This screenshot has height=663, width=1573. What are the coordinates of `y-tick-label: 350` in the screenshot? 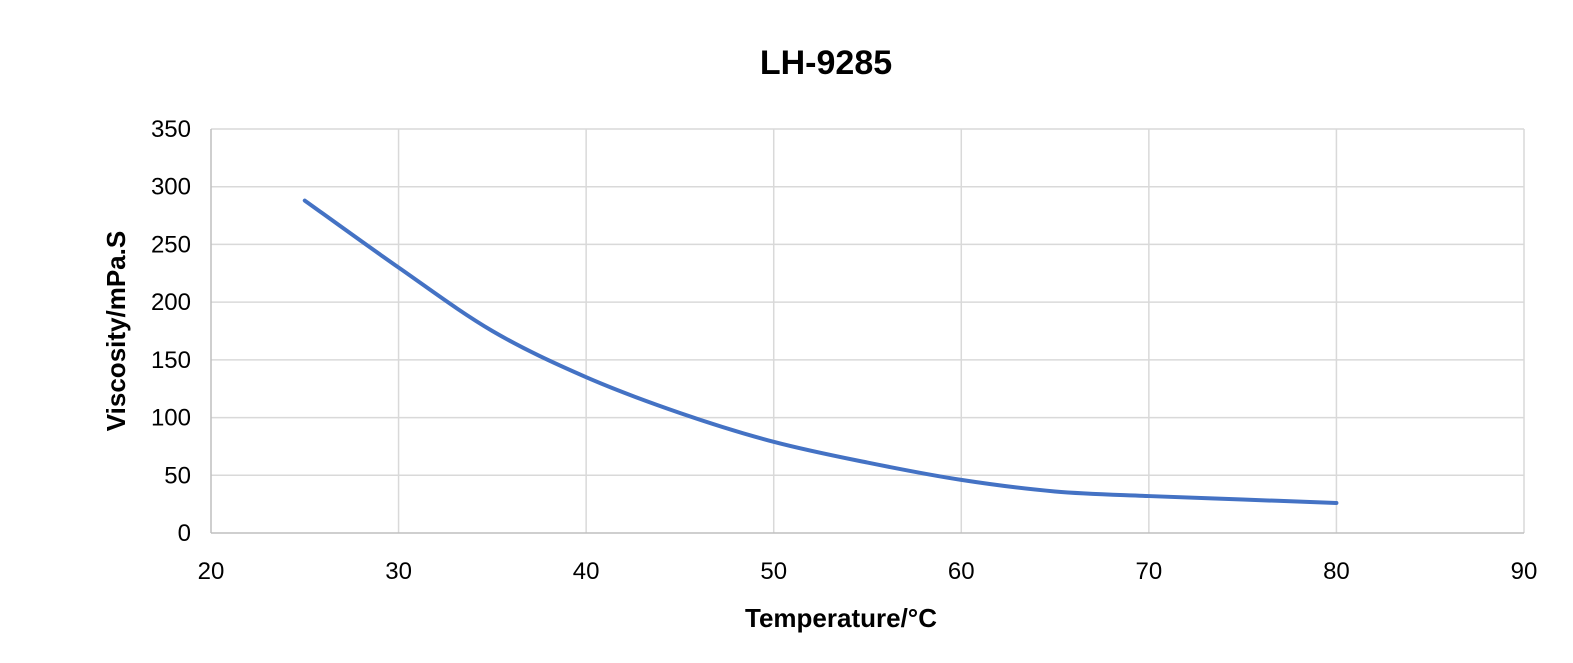 It's located at (171, 129).